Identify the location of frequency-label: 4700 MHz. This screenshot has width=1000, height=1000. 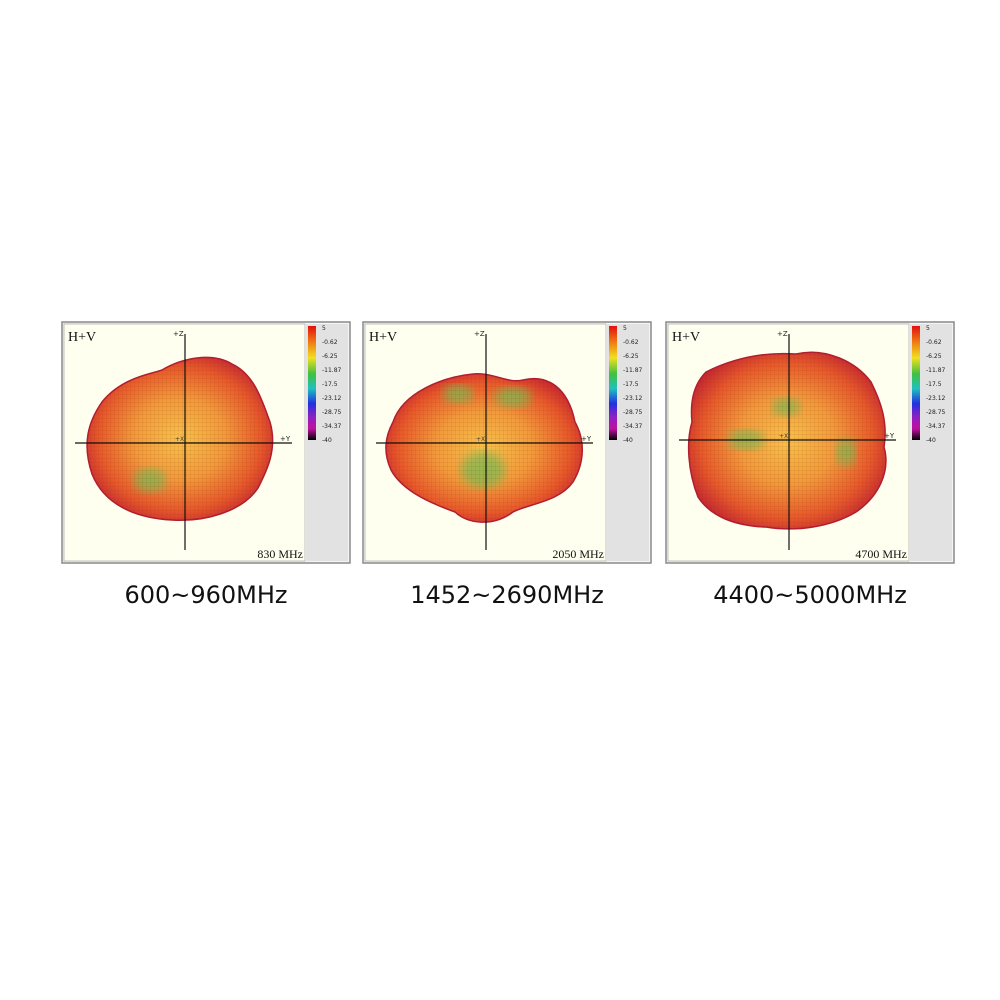
(881, 554).